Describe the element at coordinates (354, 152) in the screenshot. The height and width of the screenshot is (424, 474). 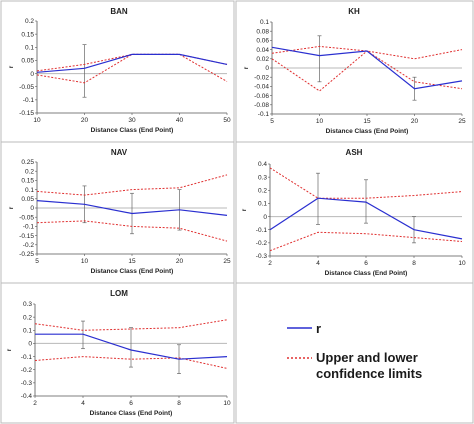
I see `chart-title-ash: ASH` at that location.